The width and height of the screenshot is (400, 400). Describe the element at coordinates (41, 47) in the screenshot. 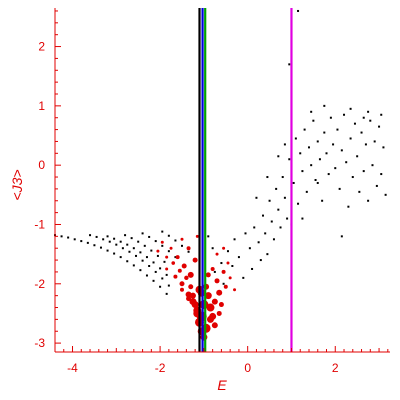

I see `y-tick-label: 2` at that location.